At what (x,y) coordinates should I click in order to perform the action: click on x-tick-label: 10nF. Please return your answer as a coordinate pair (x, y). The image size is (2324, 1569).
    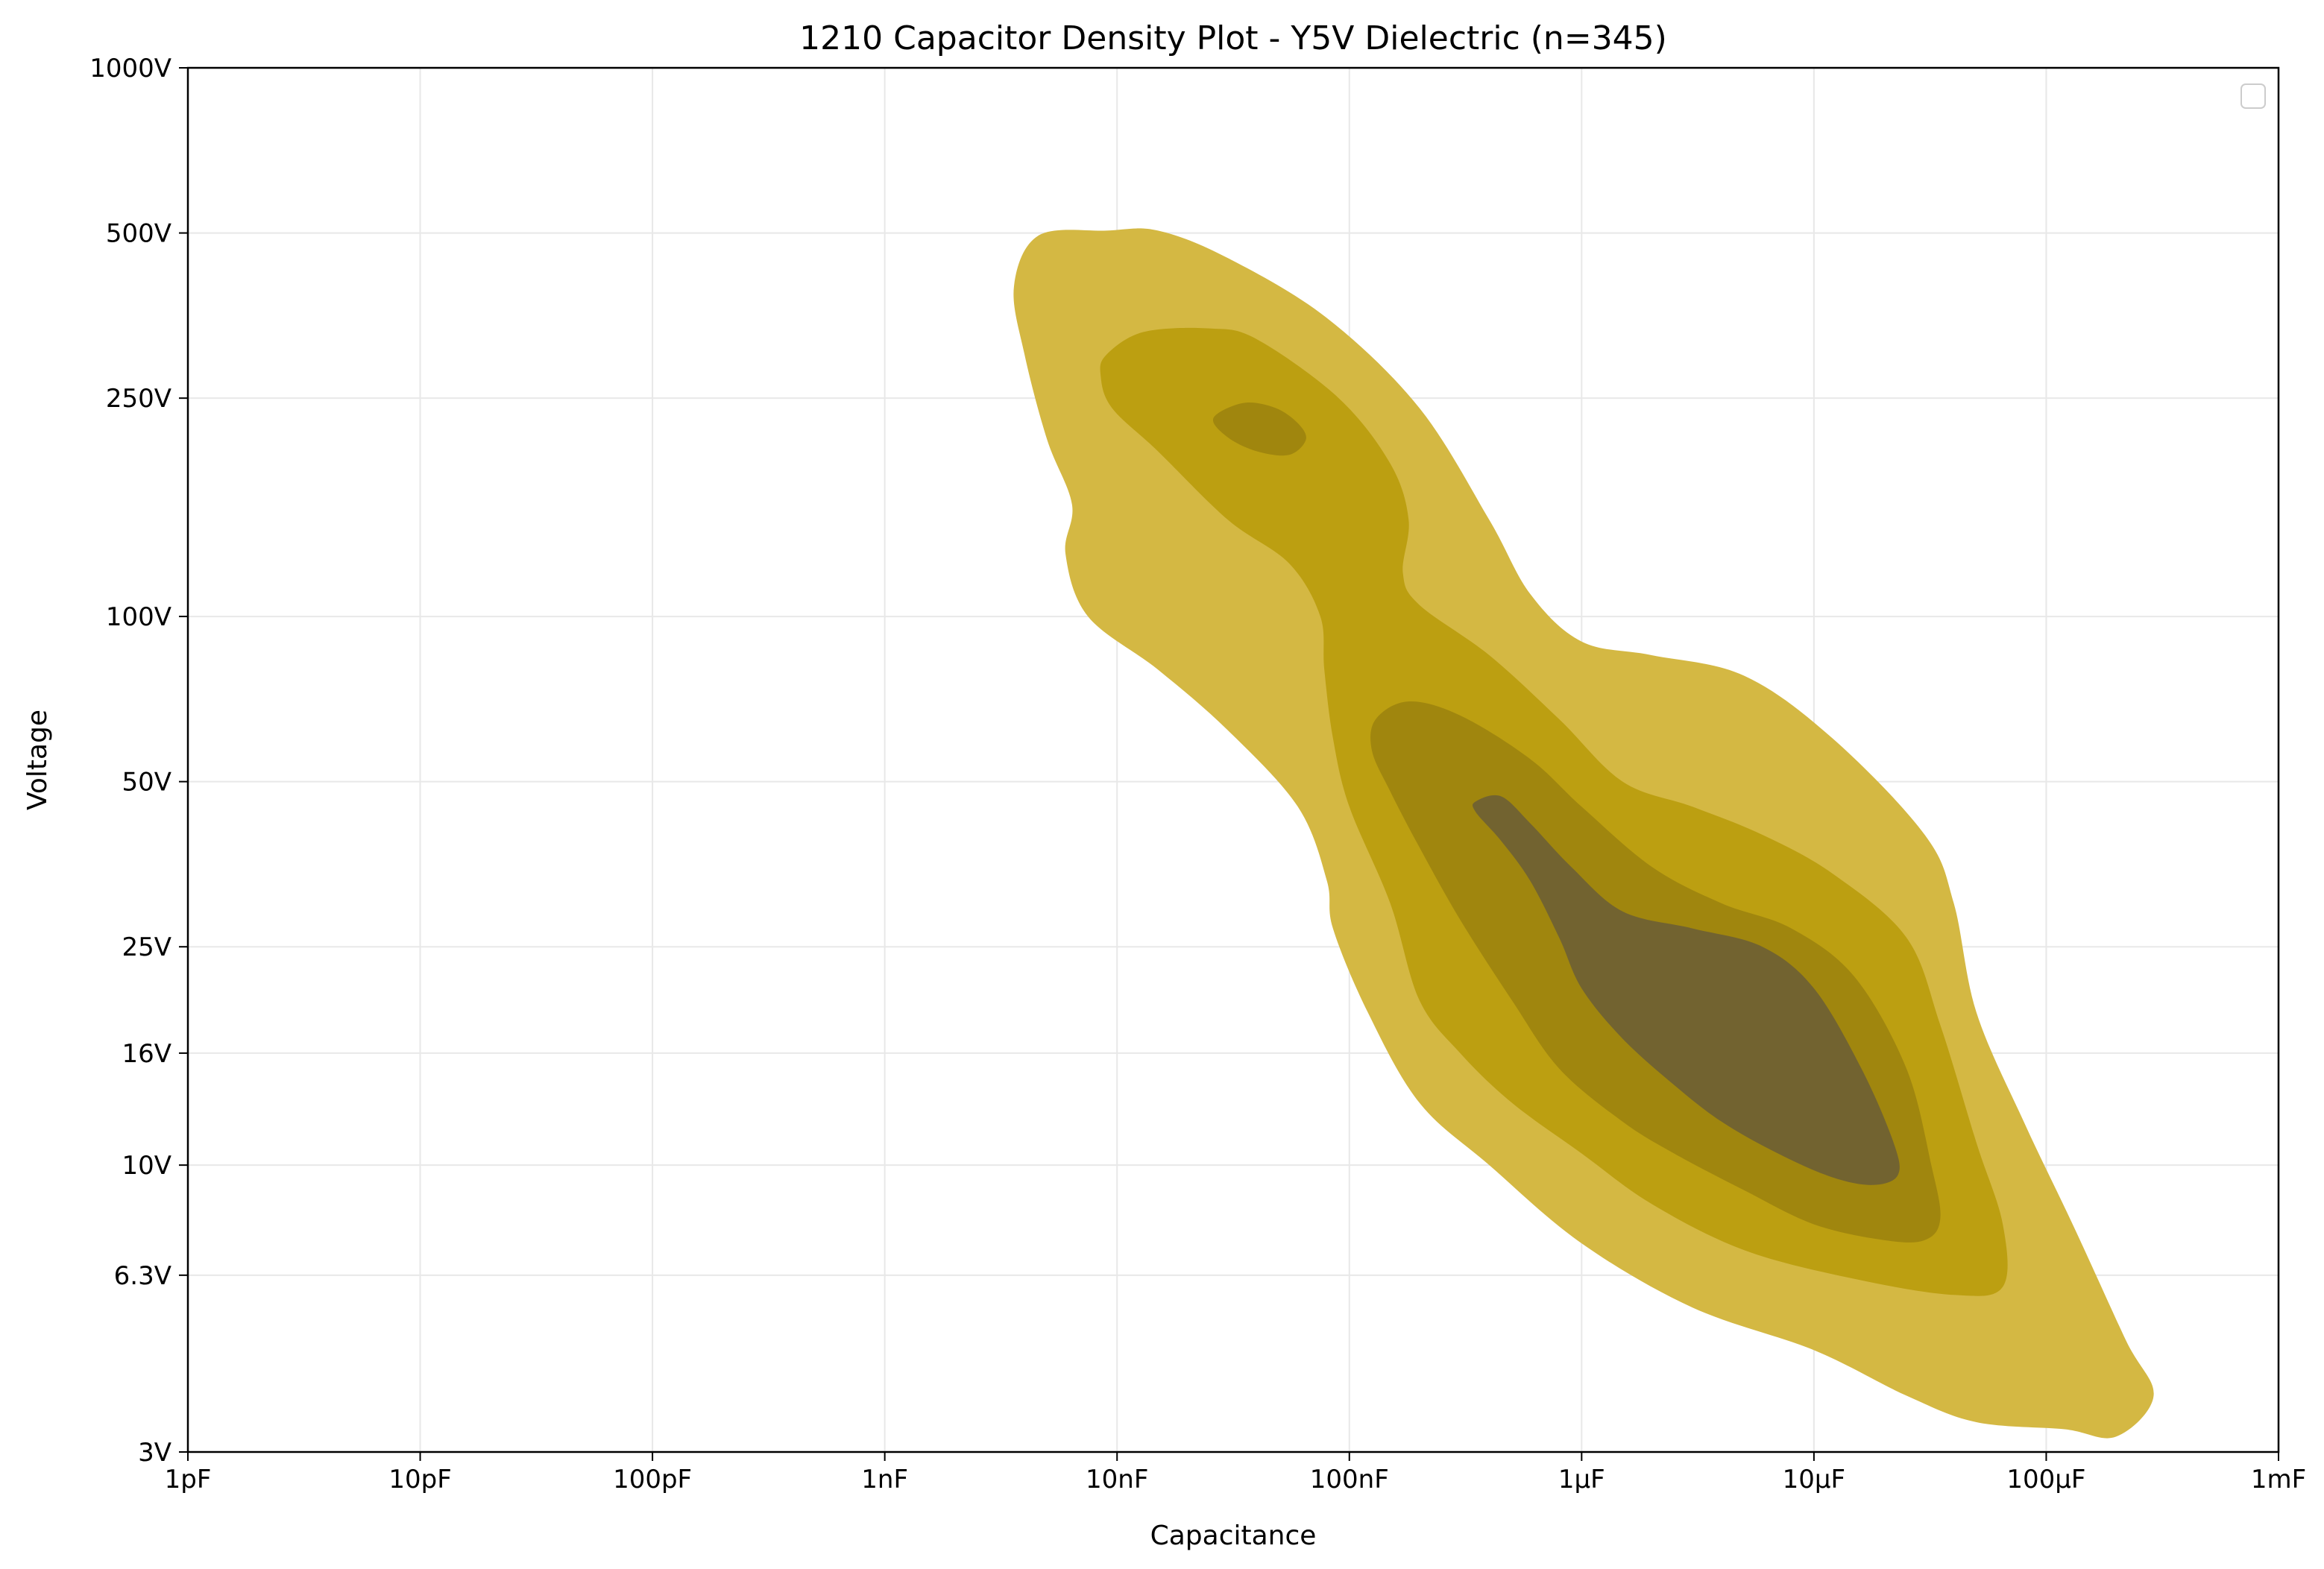
    Looking at the image, I should click on (1117, 1479).